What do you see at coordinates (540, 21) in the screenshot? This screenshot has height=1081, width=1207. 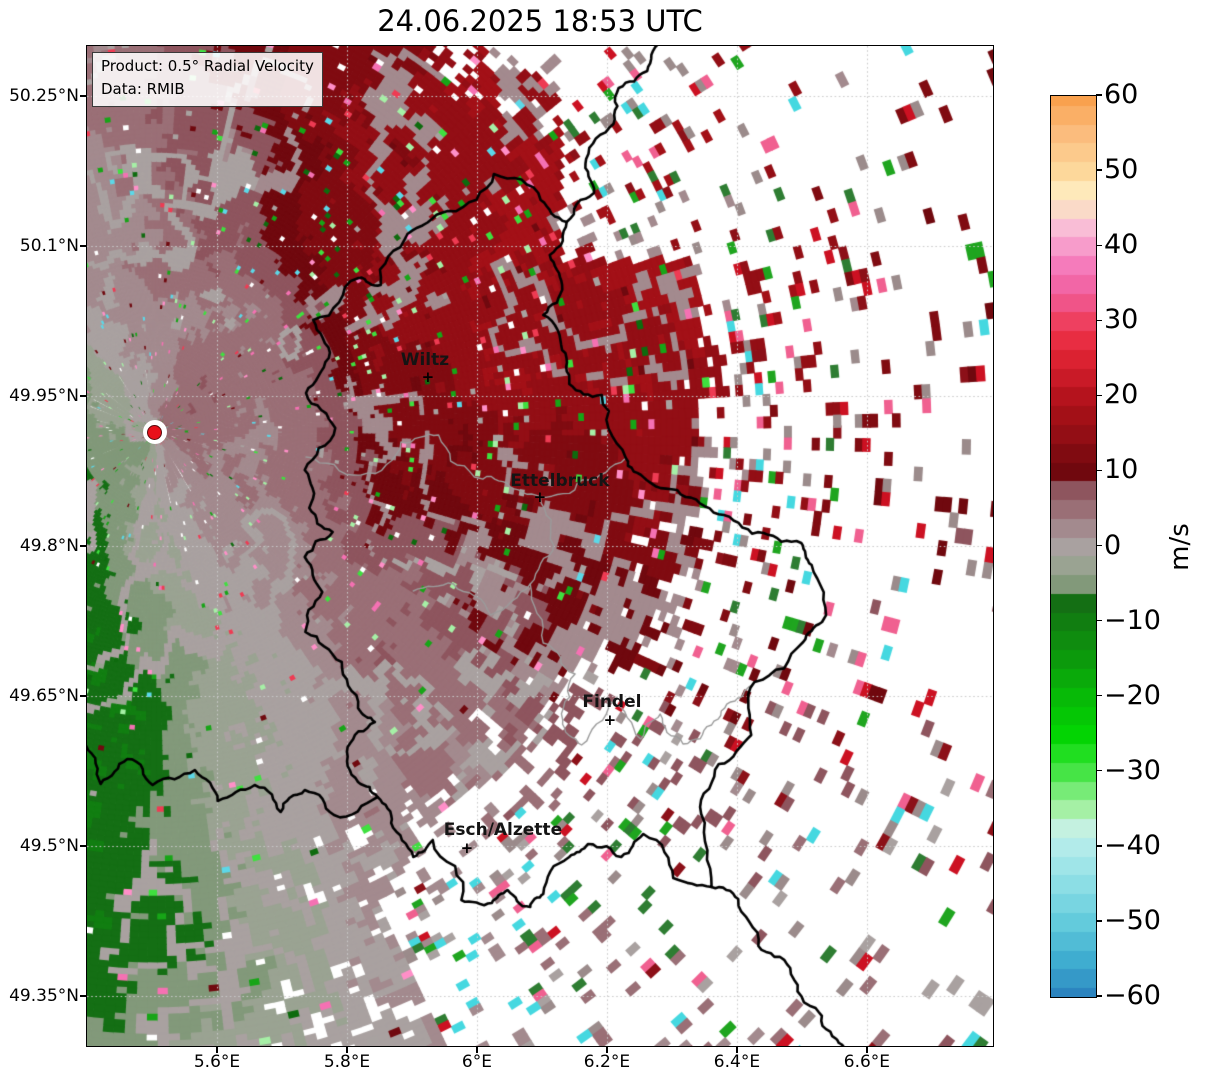 I see `figure-title: 24.06.2025 18:53 UTC` at bounding box center [540, 21].